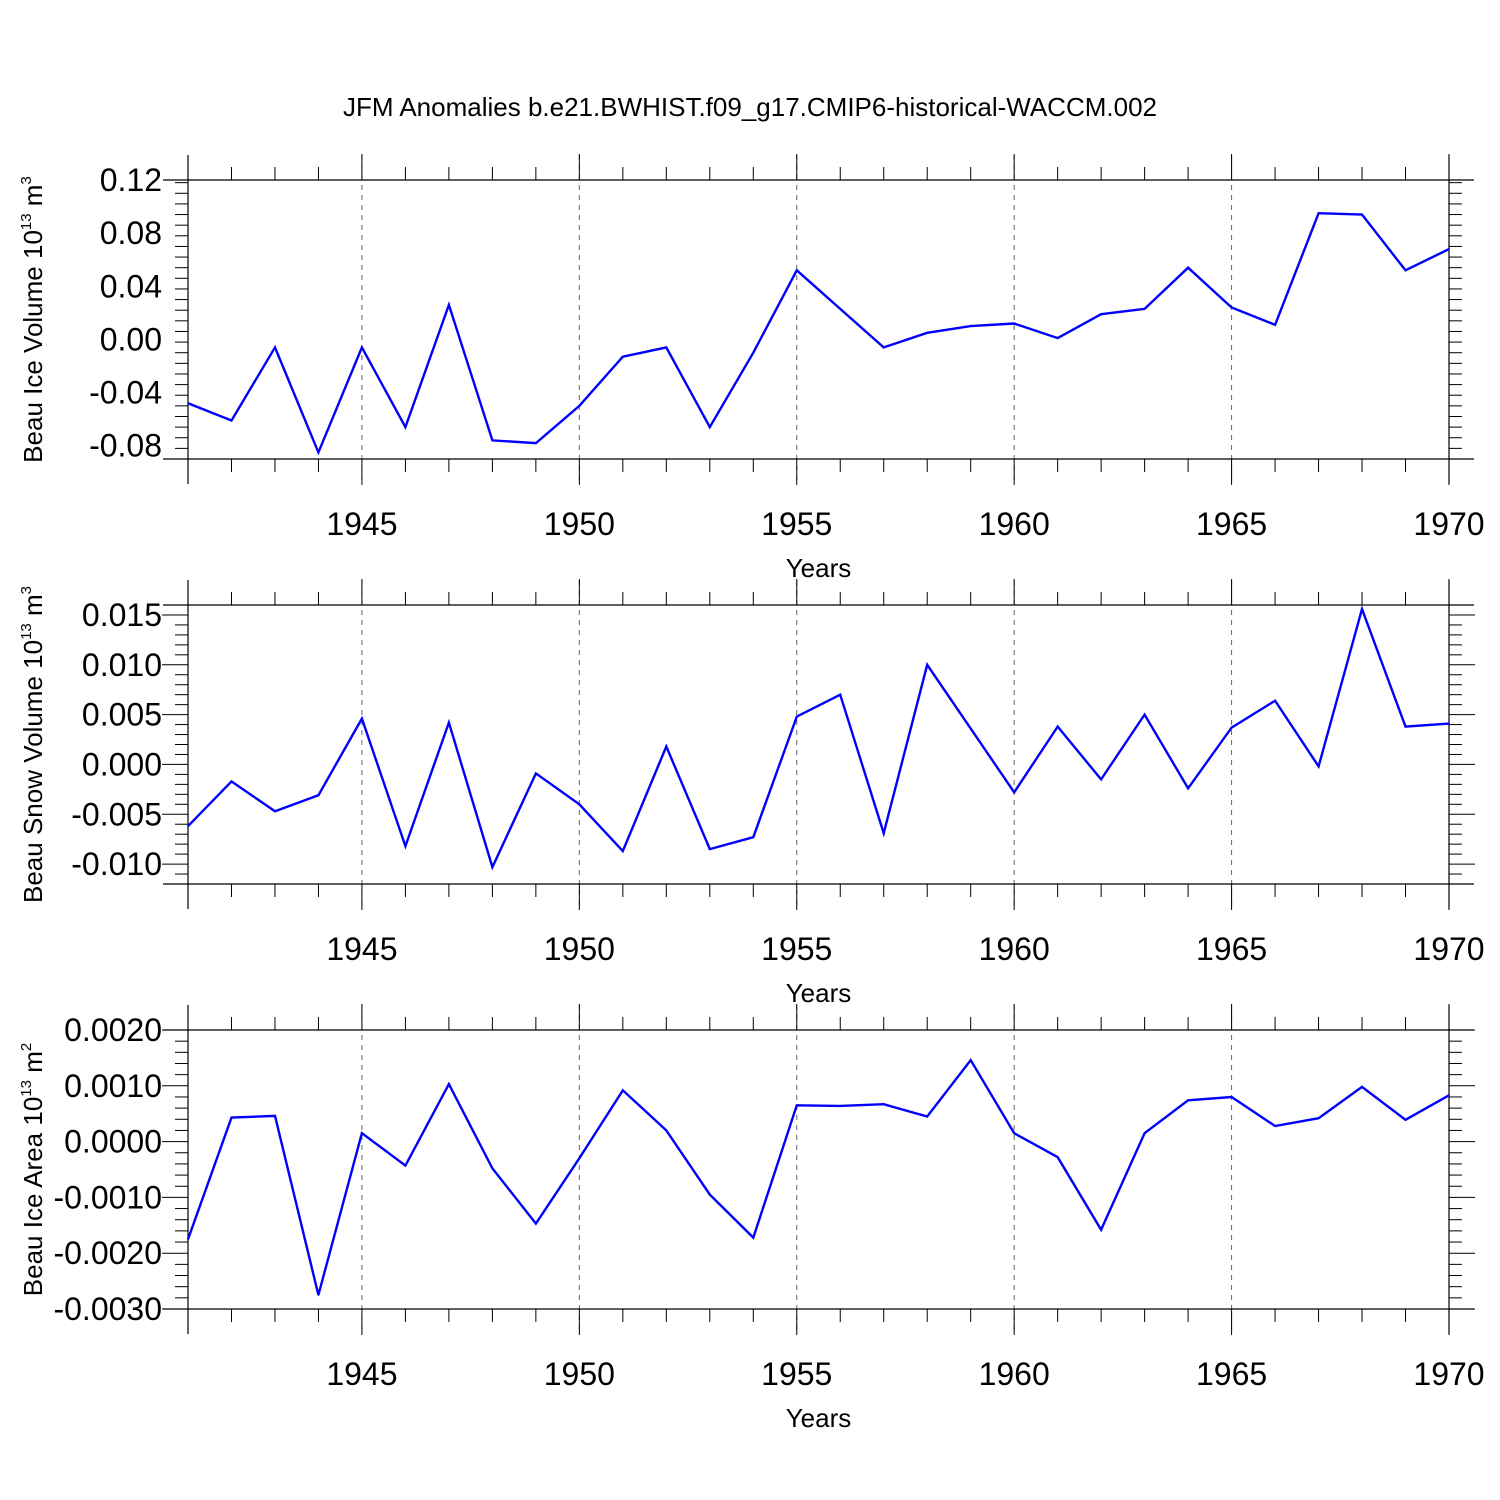  I want to click on y-tick-label: -0.005, so click(116, 814).